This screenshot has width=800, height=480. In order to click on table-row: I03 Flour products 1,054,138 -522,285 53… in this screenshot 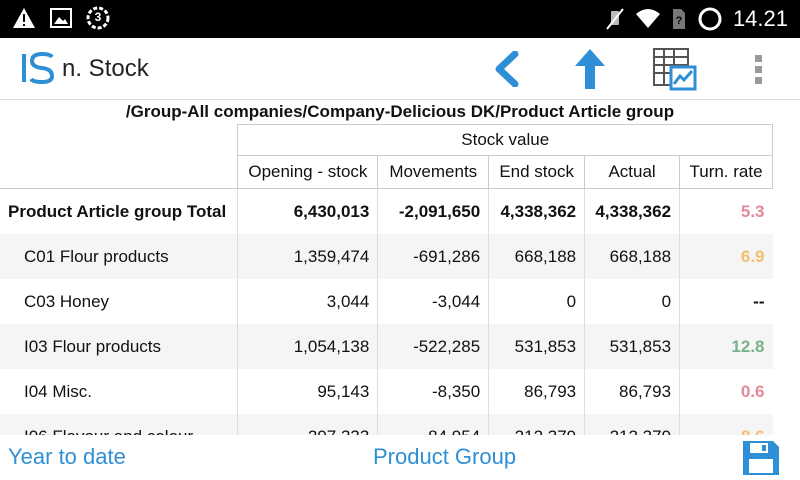, I will do `click(386, 346)`.